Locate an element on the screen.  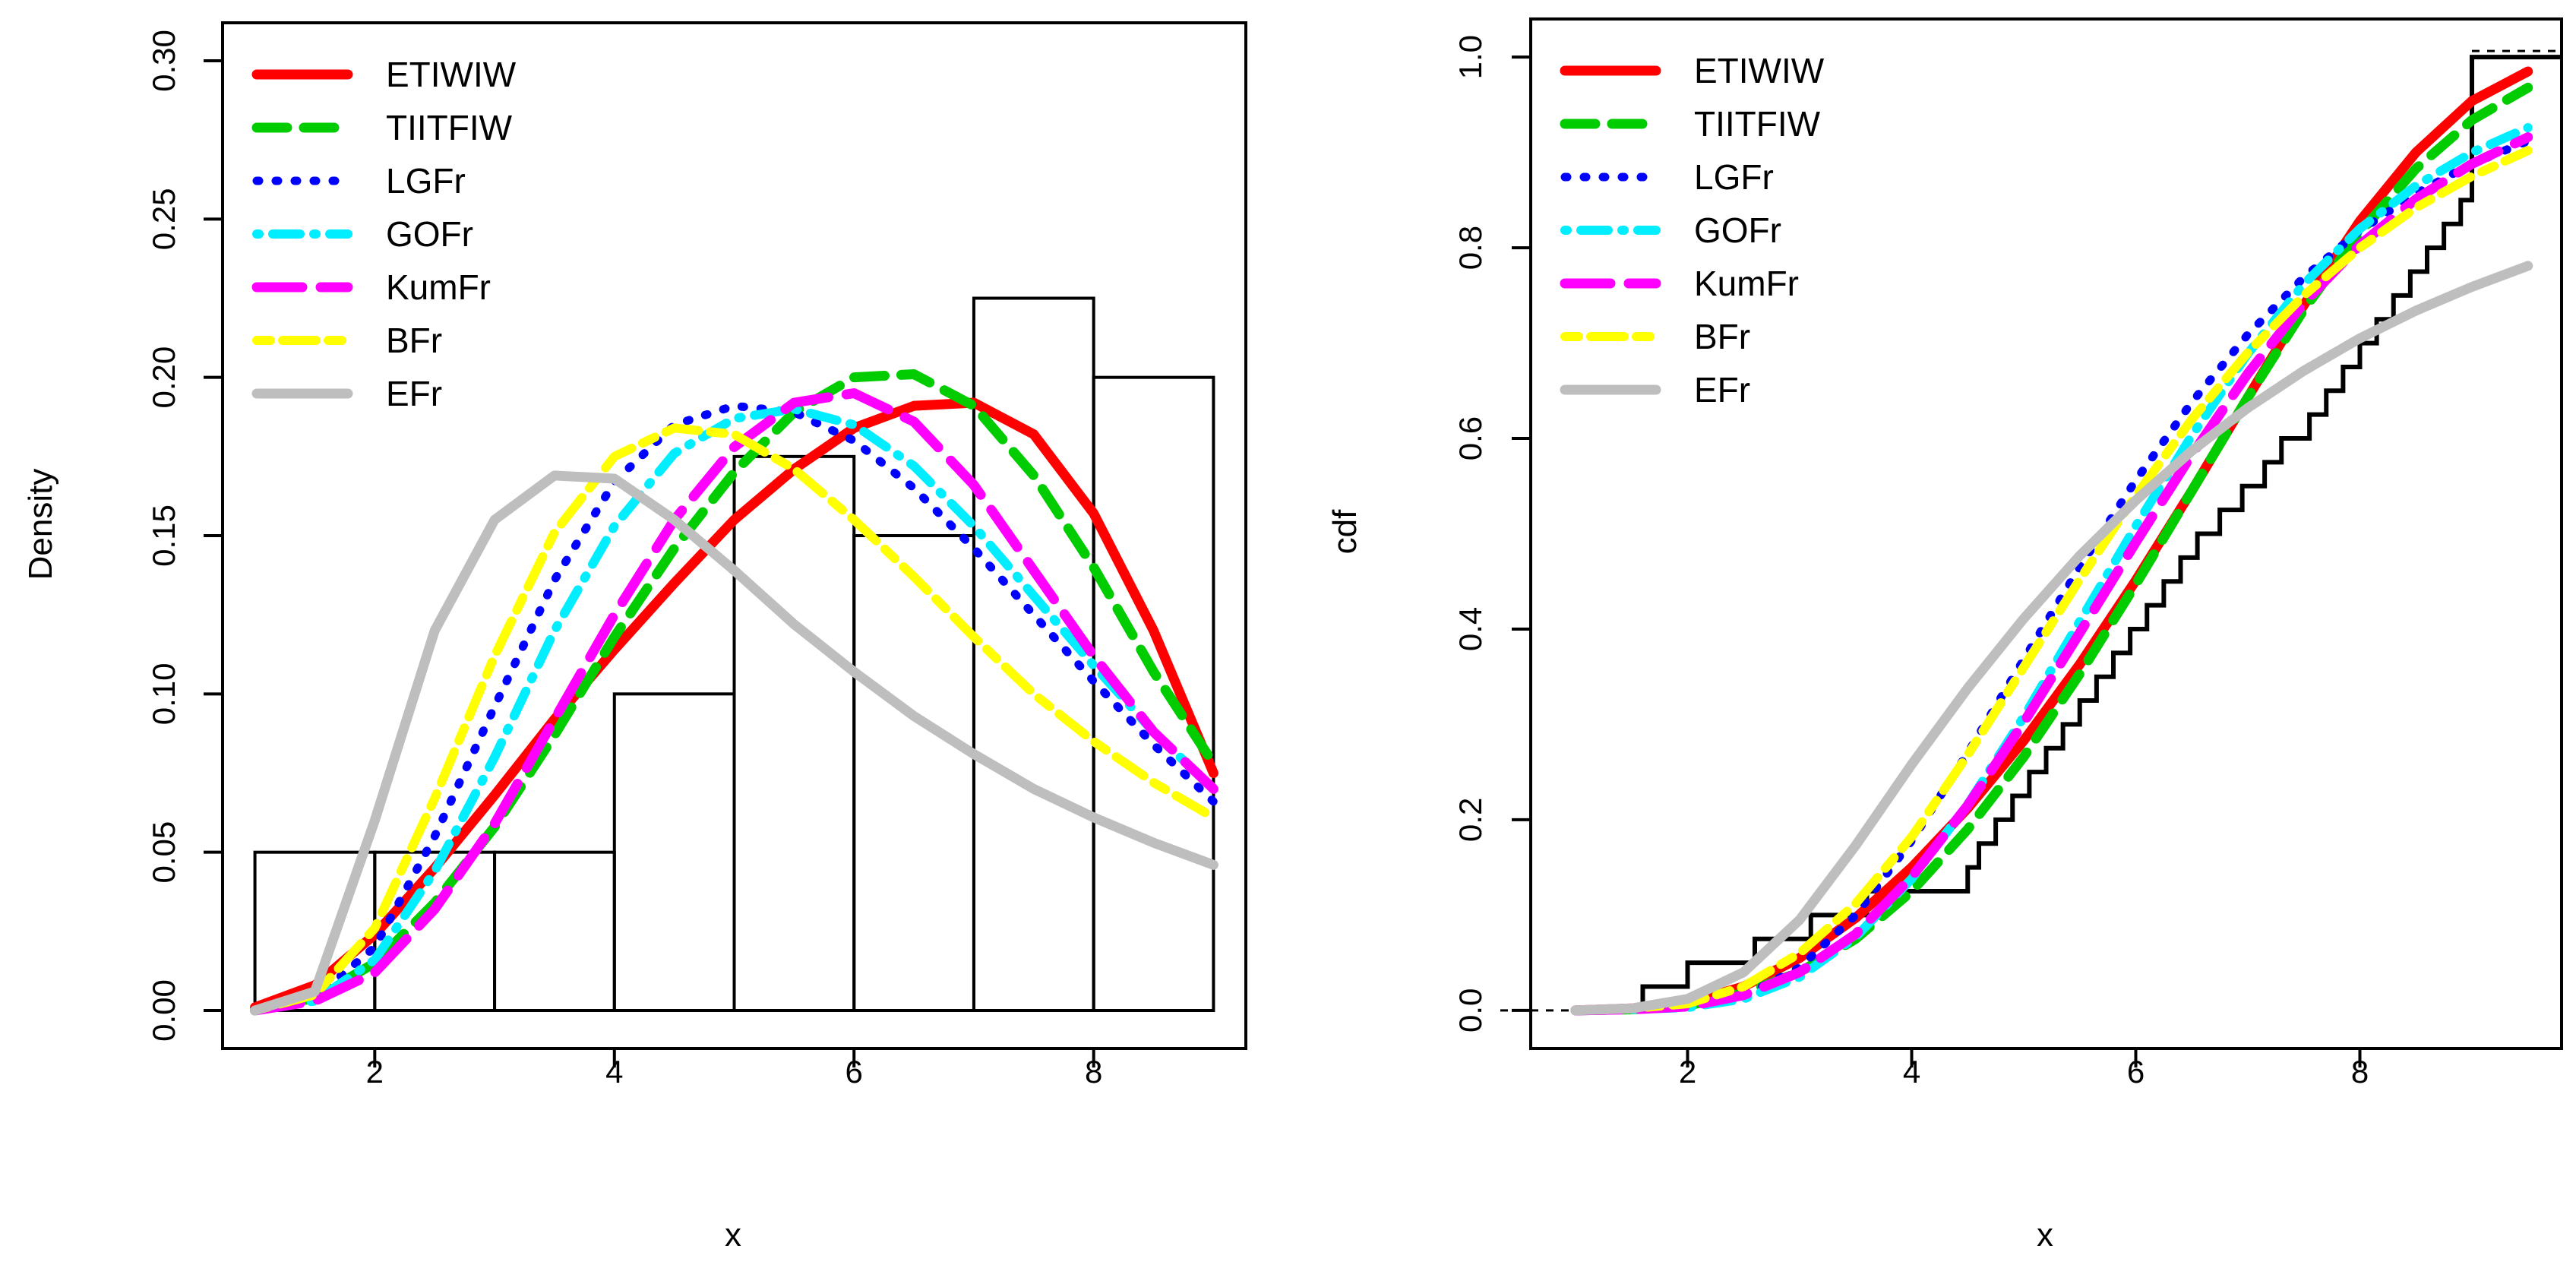
y-tick-label: 0.8 is located at coordinates (1470, 248).